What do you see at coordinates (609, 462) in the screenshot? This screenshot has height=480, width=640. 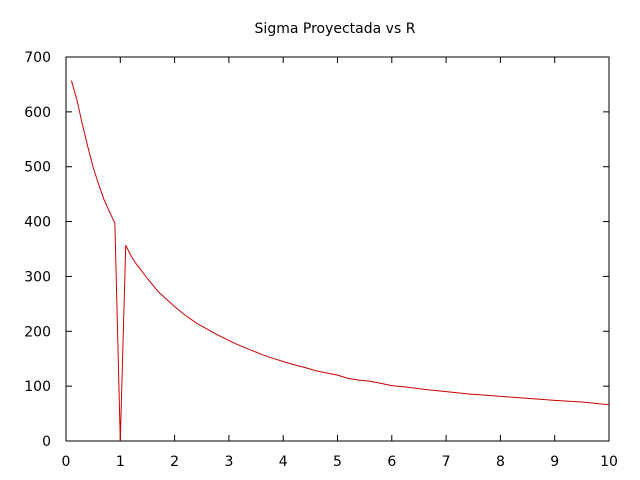 I see `x-tick-label: 10` at bounding box center [609, 462].